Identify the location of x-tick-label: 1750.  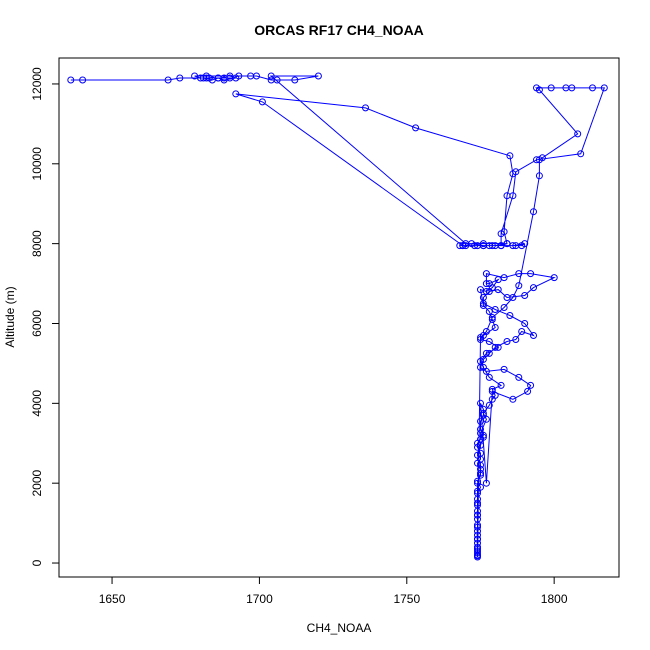
(406, 599).